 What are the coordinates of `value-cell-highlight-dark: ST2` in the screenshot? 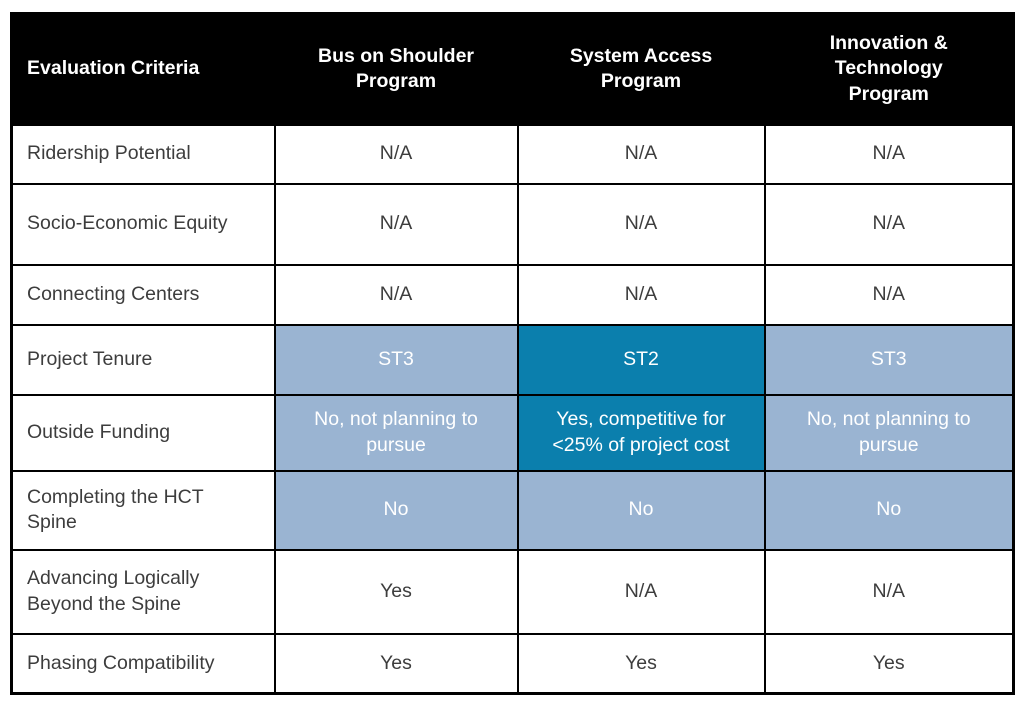 It's located at (641, 359).